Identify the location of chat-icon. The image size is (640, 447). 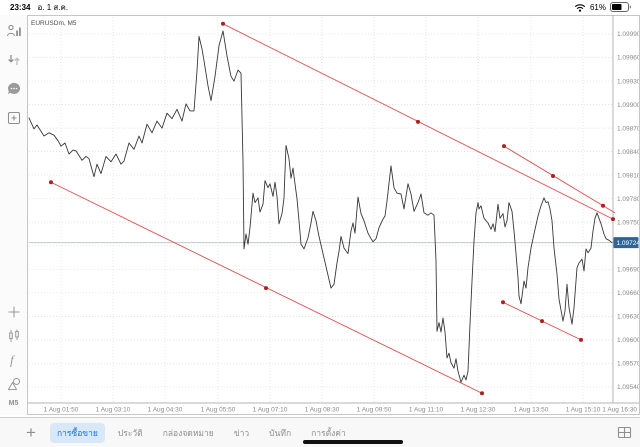
(14, 89).